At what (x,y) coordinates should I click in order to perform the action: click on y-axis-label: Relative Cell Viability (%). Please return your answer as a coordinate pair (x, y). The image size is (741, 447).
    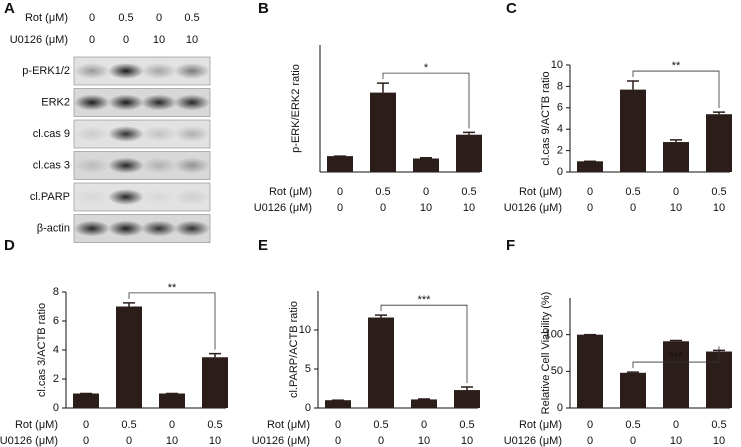
    Looking at the image, I should click on (546, 353).